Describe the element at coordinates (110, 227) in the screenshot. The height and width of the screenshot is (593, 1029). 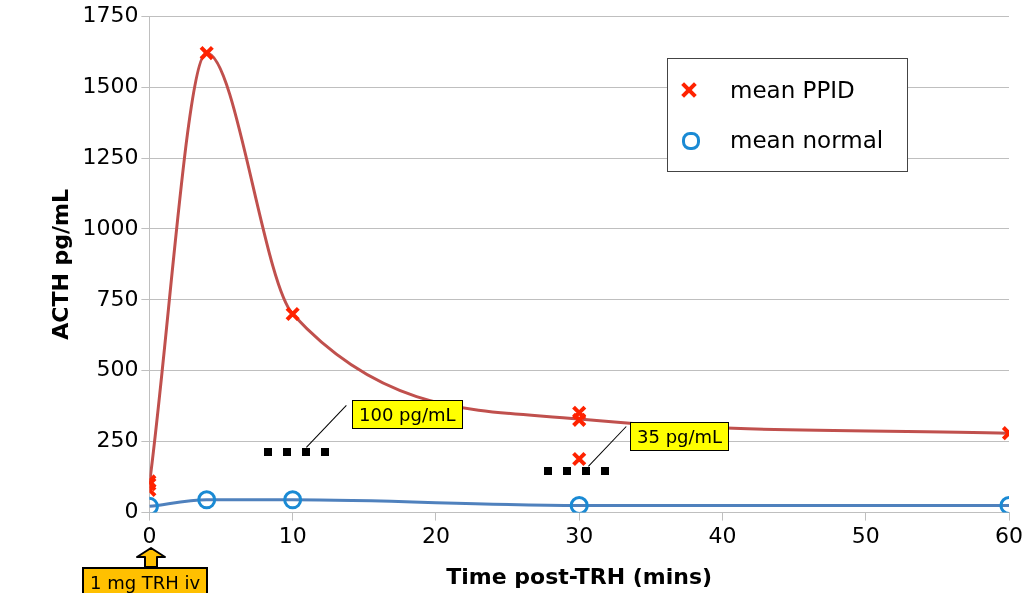
I see `y-tick-label: 1000` at that location.